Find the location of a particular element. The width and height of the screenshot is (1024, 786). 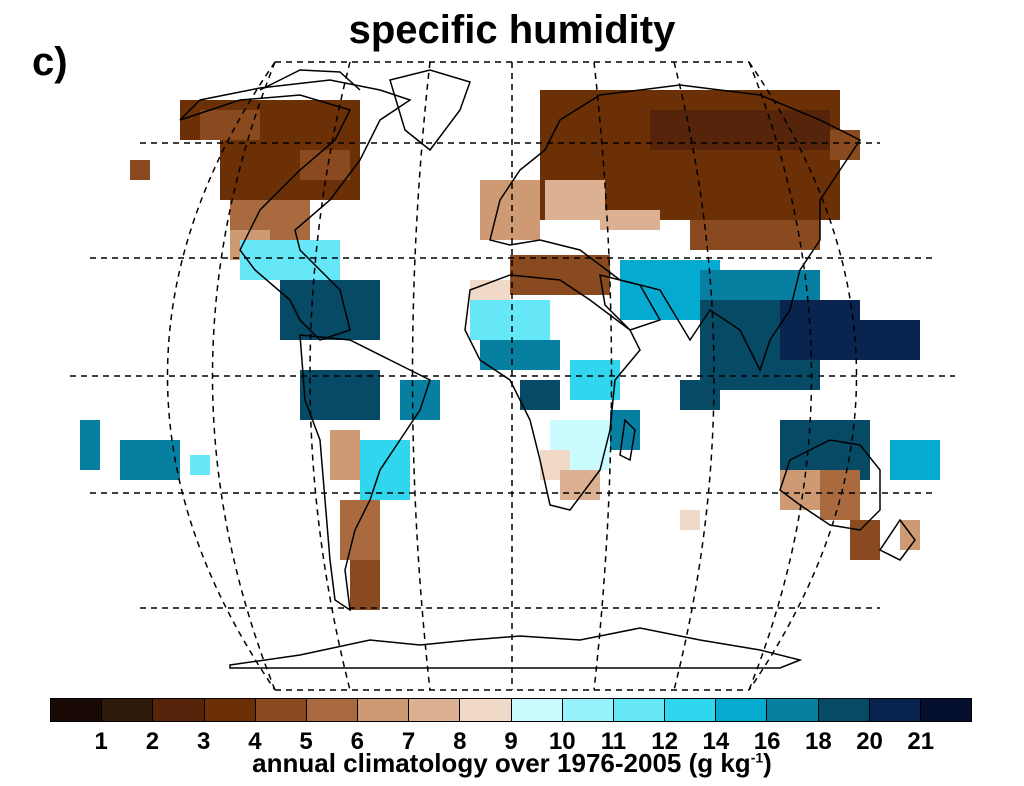

colorbar-tick-label: 6 is located at coordinates (357, 741).